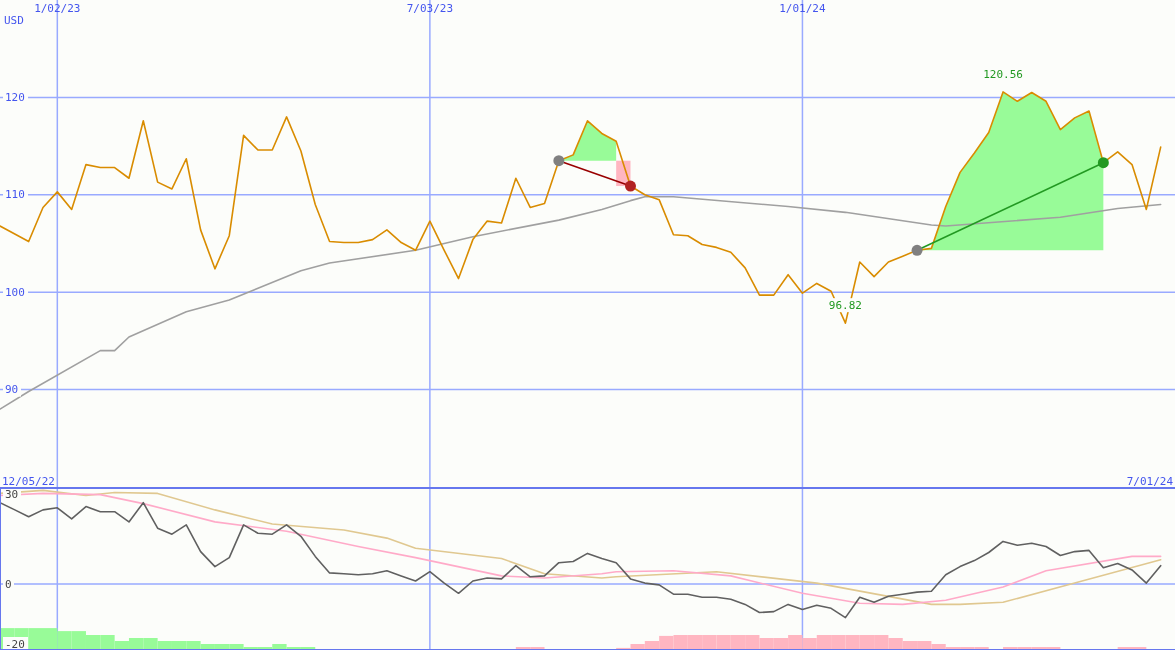 Image resolution: width=1175 pixels, height=650 pixels. I want to click on y-tick-label: 0, so click(8, 584).